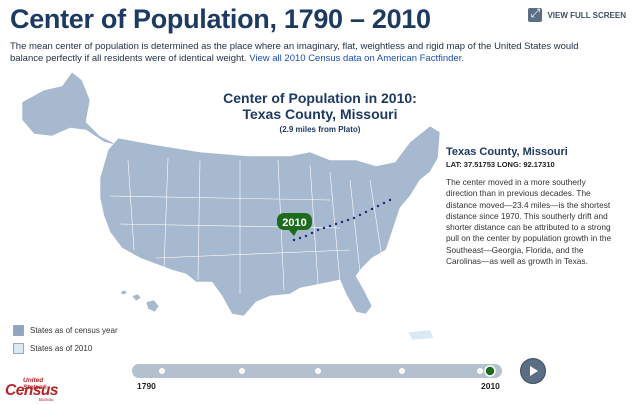 The height and width of the screenshot is (404, 640). I want to click on legend-item: States as of census year, so click(65, 330).